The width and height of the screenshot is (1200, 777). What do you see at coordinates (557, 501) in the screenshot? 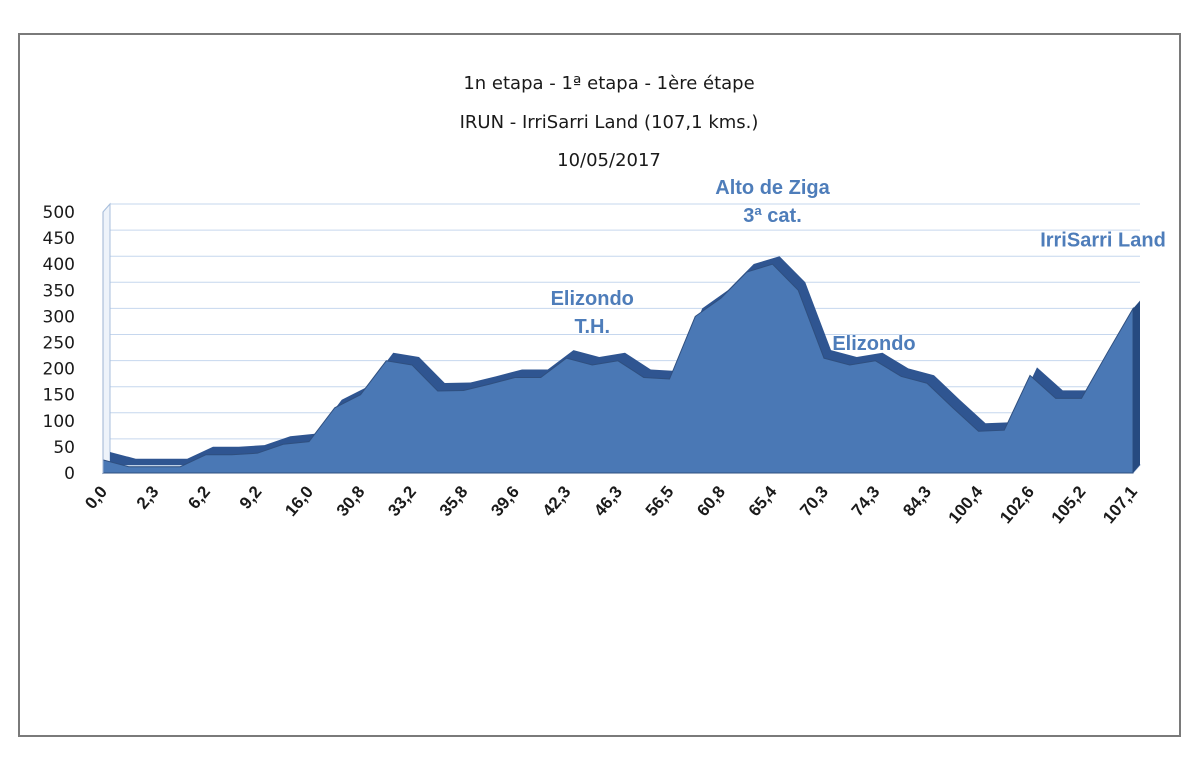
I see `x-tick-label: 42,3` at bounding box center [557, 501].